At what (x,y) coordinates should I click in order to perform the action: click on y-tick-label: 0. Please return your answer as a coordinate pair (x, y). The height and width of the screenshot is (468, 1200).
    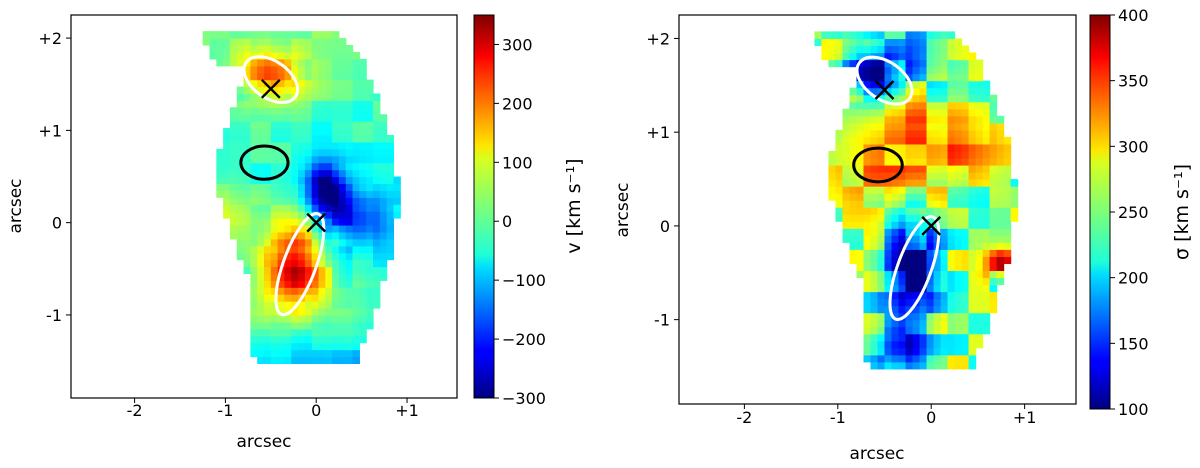
    Looking at the image, I should click on (57, 223).